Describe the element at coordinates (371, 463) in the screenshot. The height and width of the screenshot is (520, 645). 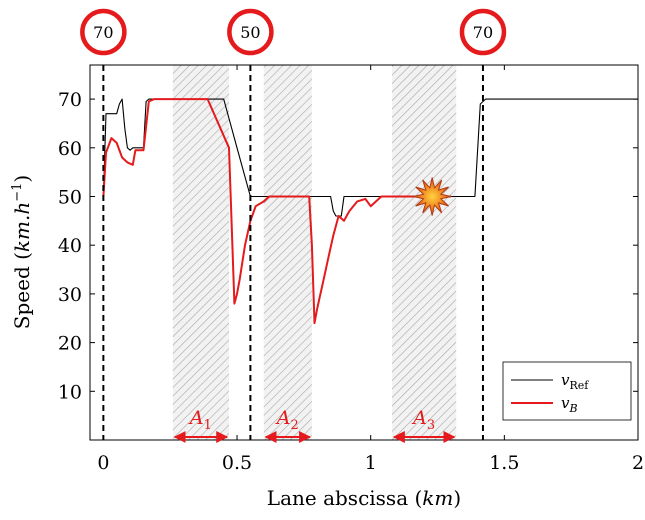
I see `x-tick-label: 1` at that location.